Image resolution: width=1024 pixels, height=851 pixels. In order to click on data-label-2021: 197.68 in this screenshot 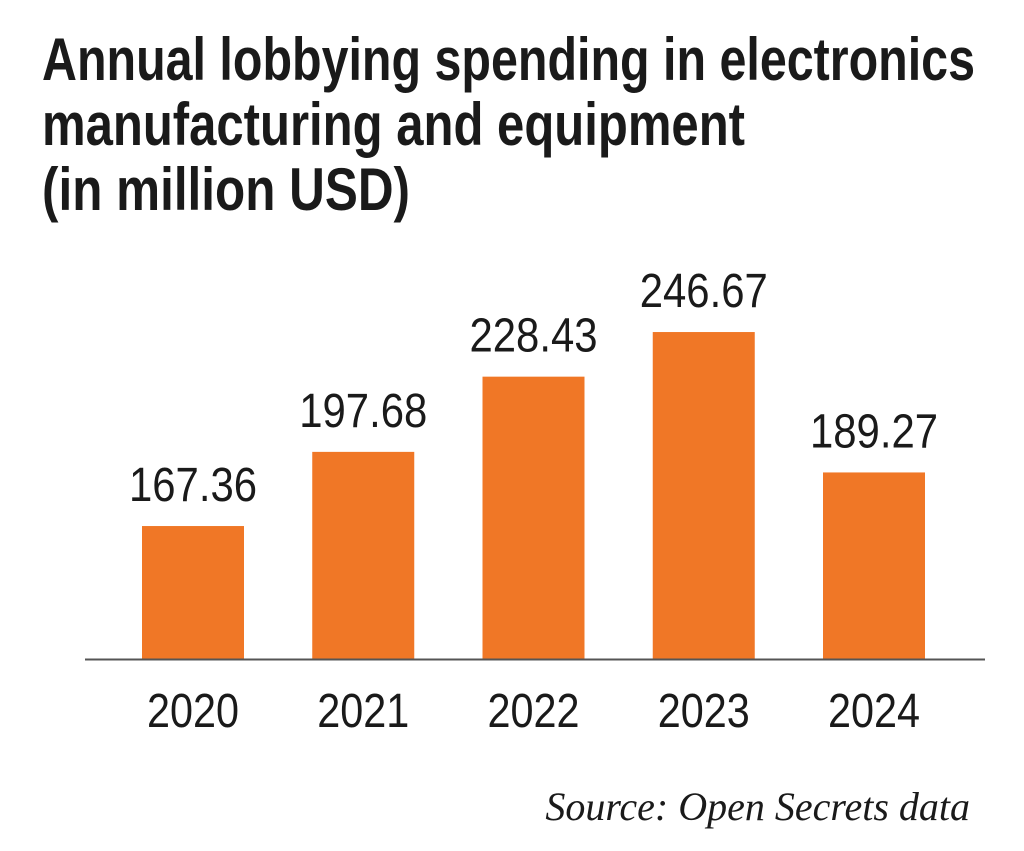, I will do `click(363, 411)`.